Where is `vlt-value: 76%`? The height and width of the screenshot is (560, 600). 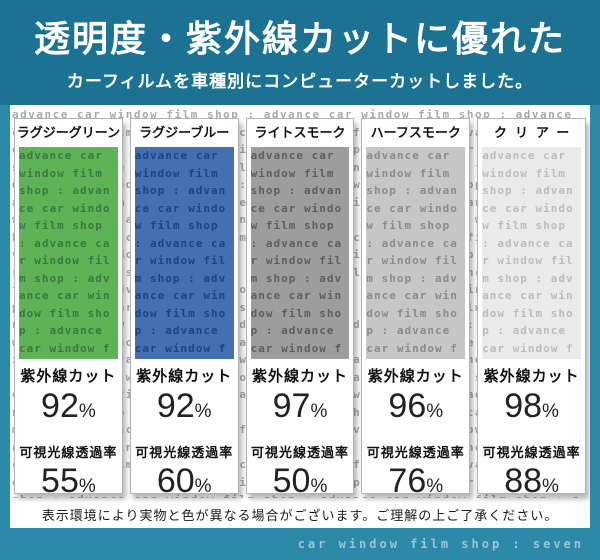 vlt-value: 76% is located at coordinates (415, 484).